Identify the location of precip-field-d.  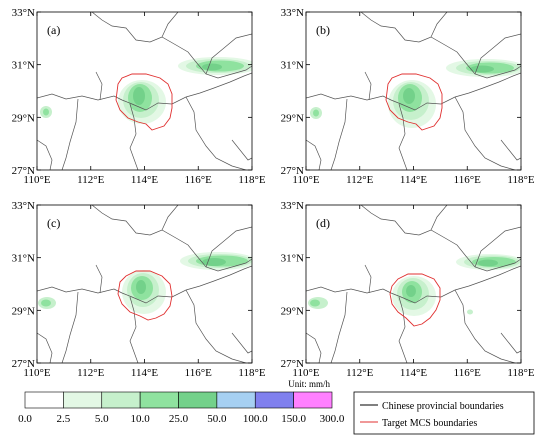
(413, 284).